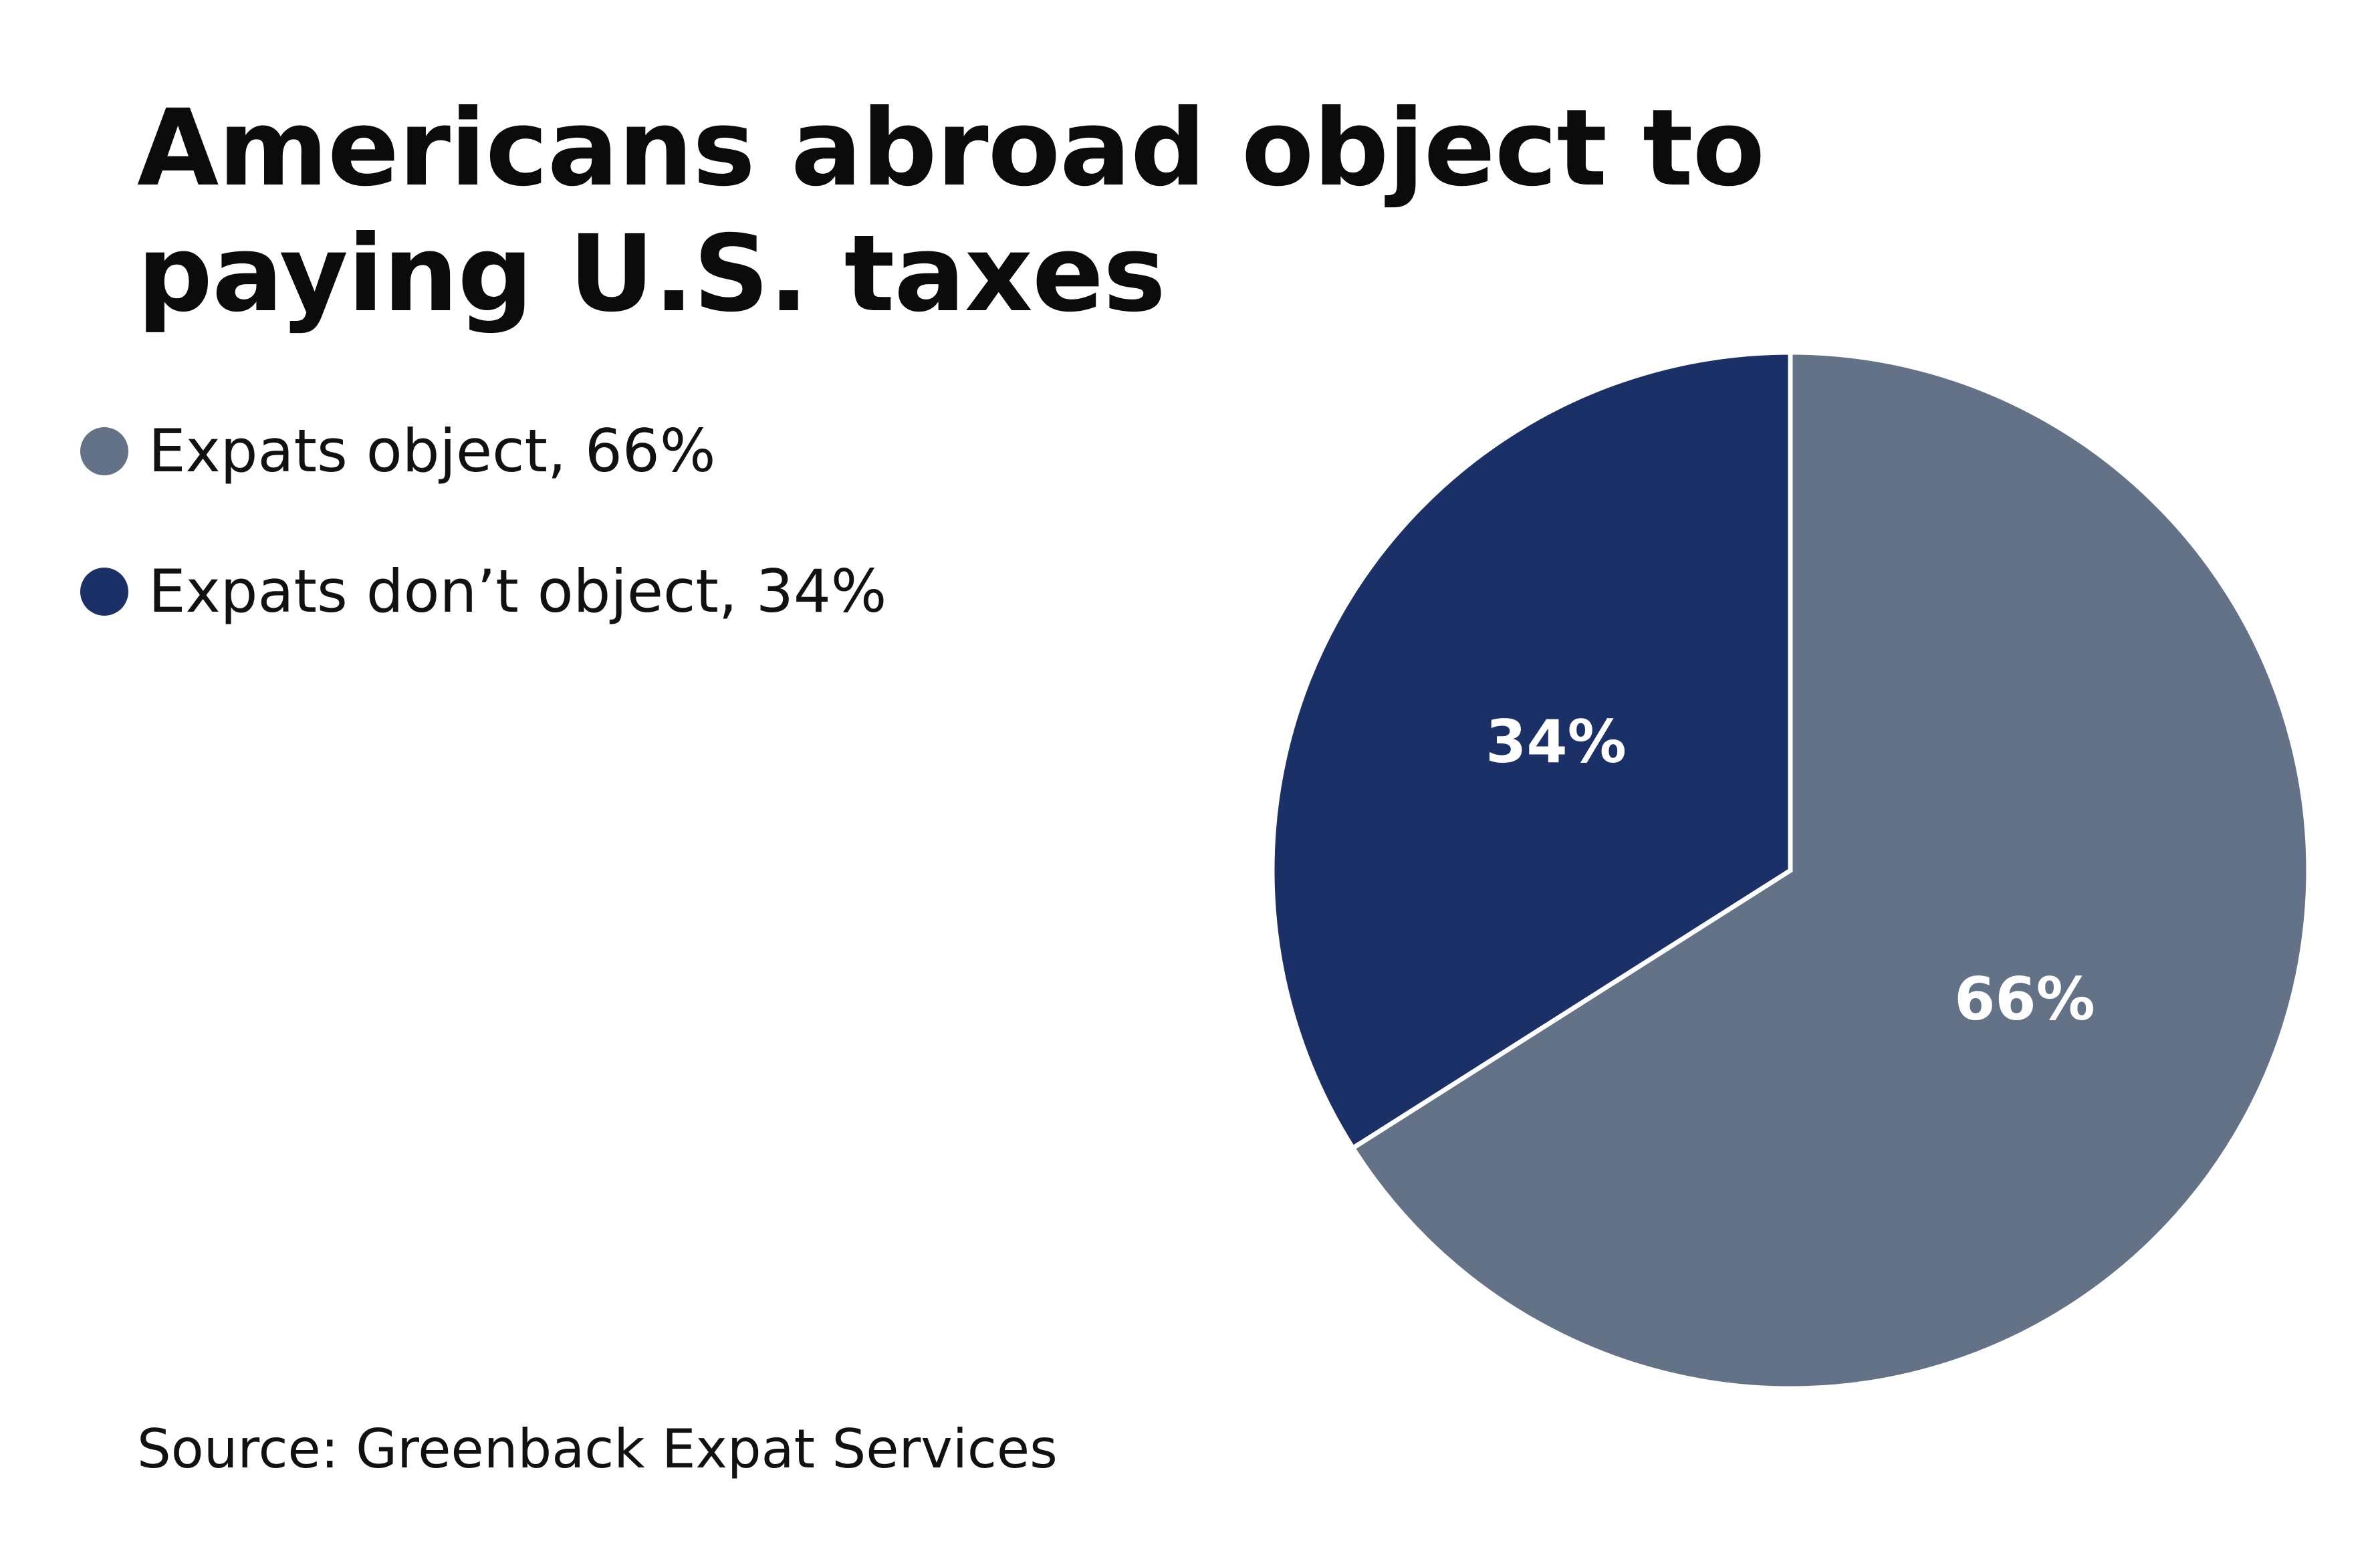  Describe the element at coordinates (432, 450) in the screenshot. I see `legend-label-expats-object: Expats object, 66%` at that location.